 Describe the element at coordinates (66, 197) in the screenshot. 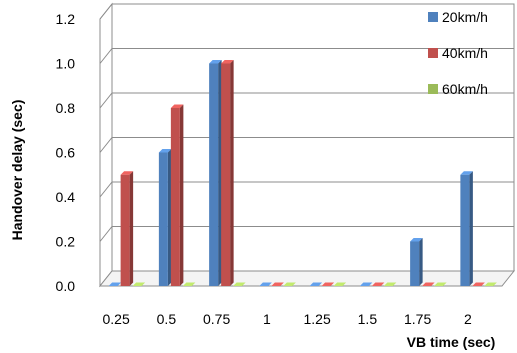

I see `y-tick-label: 0.4` at that location.